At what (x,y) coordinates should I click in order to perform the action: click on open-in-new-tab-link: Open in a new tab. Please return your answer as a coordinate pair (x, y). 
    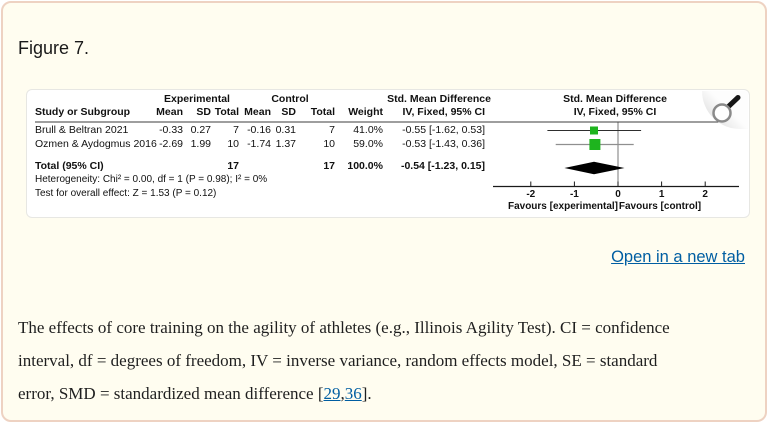
    Looking at the image, I should click on (678, 257).